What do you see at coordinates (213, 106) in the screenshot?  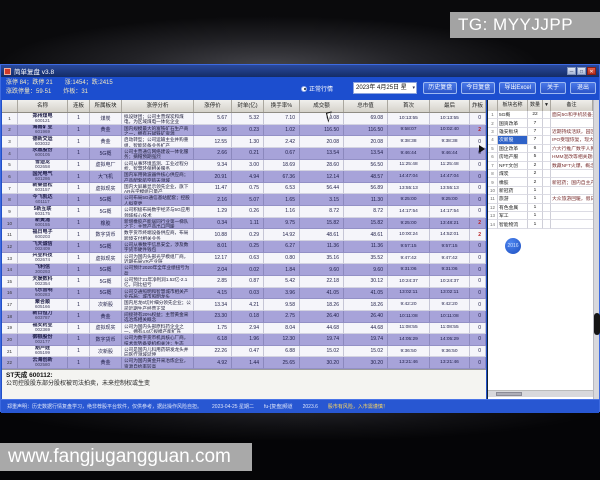 I see `col-limit-price: 涨停价` at bounding box center [213, 106].